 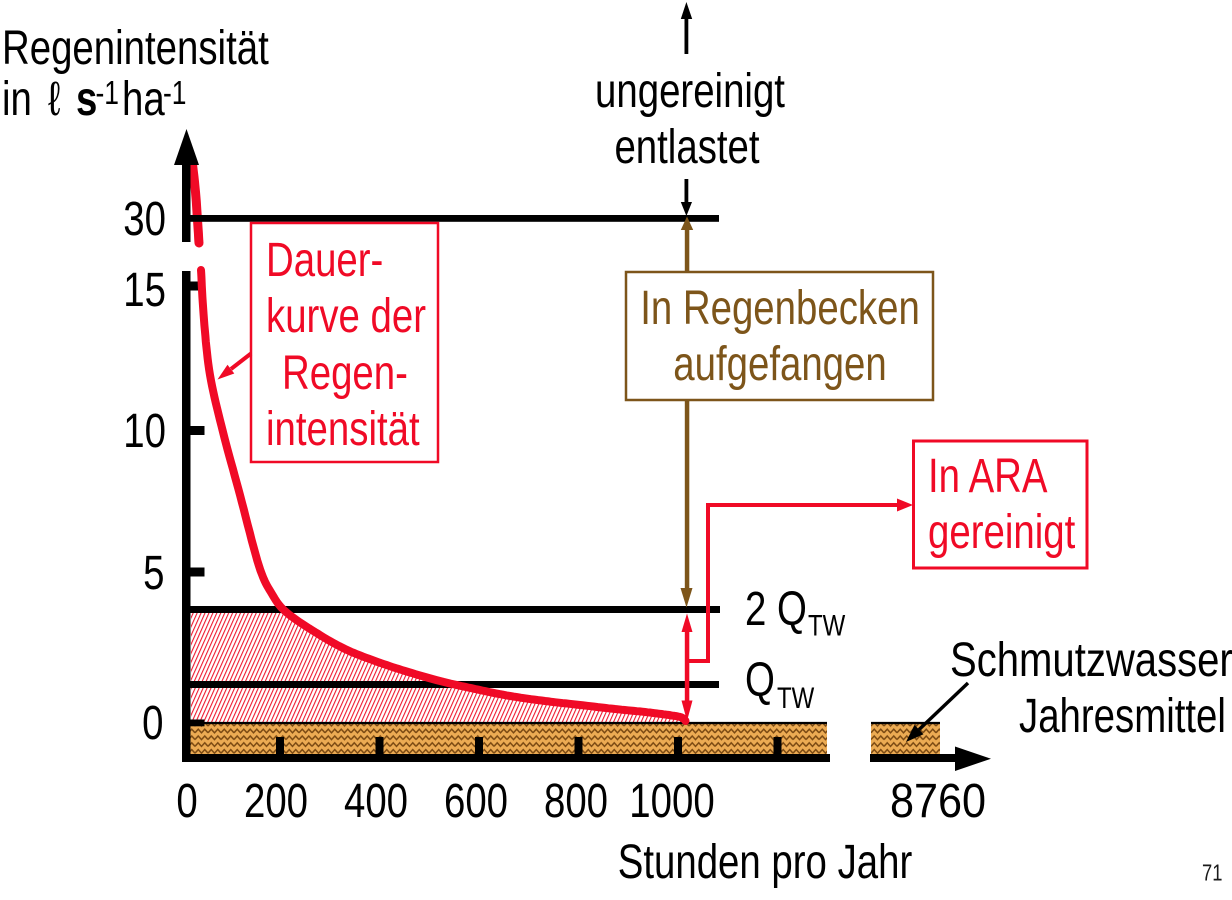 What do you see at coordinates (1122, 716) in the screenshot?
I see `svg-text: Jahresmittel` at bounding box center [1122, 716].